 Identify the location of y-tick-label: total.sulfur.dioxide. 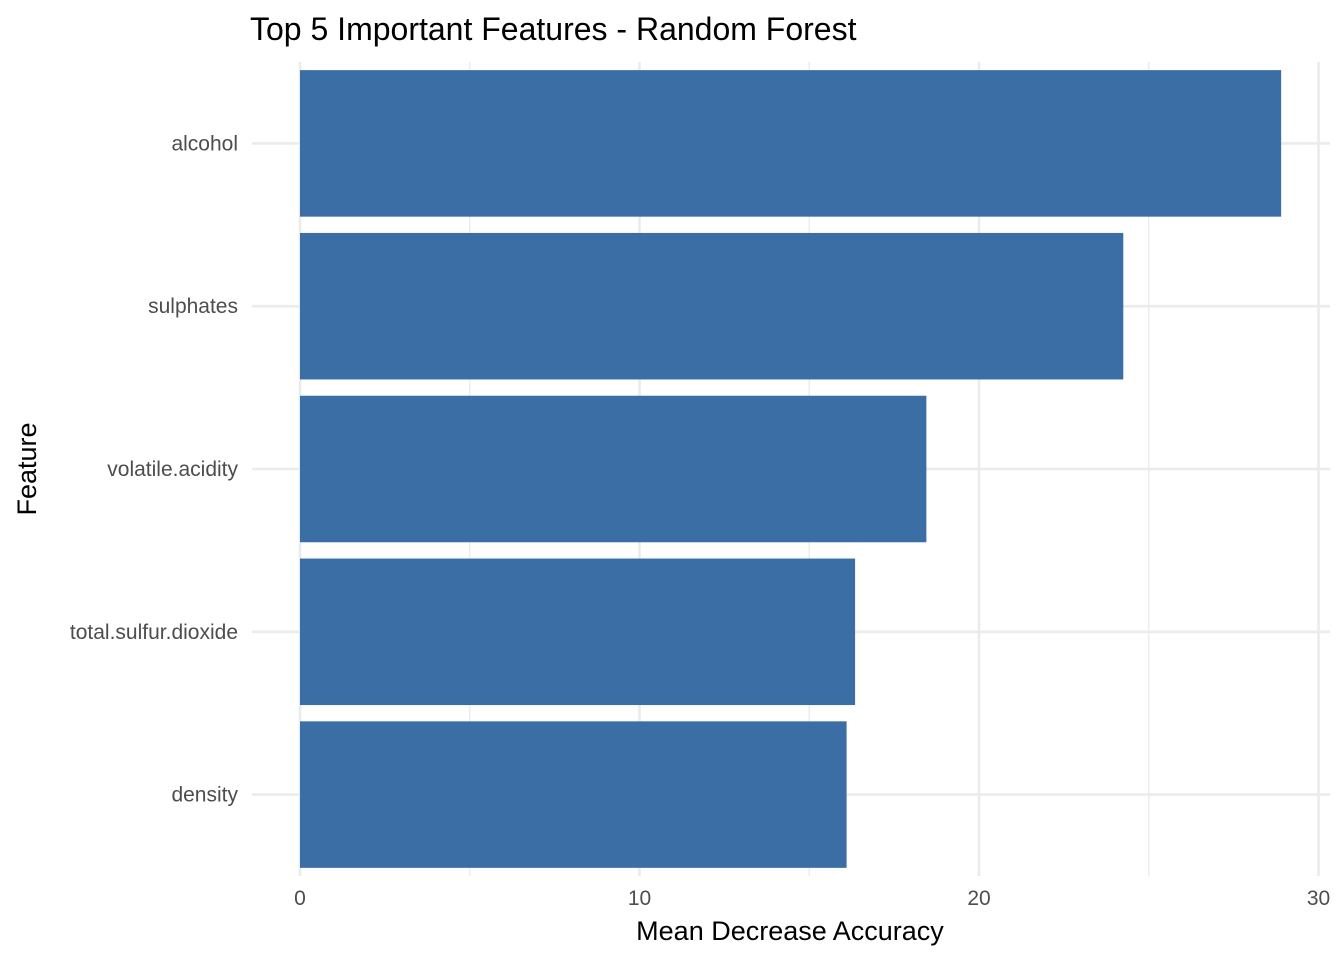
(154, 632).